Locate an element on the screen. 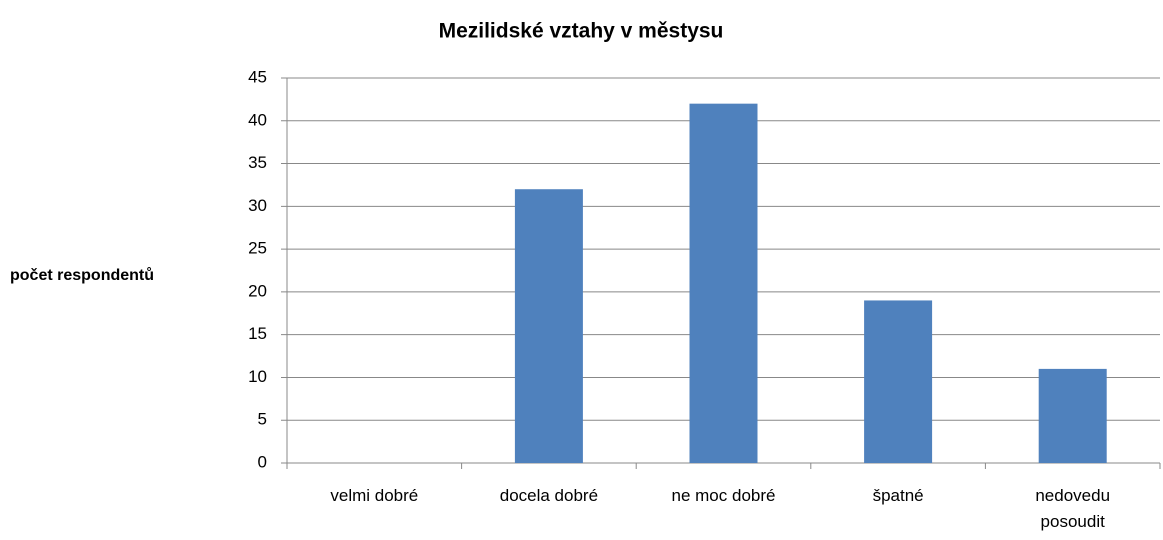  x-tick-label: nedovedu posoudit is located at coordinates (1073, 508).